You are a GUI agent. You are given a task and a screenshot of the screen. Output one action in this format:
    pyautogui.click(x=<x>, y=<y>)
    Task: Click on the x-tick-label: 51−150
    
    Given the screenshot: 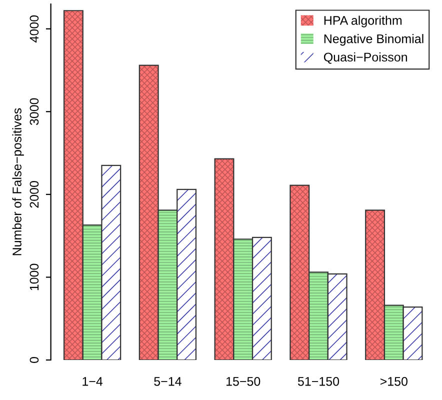 What is the action you would take?
    pyautogui.click(x=319, y=381)
    